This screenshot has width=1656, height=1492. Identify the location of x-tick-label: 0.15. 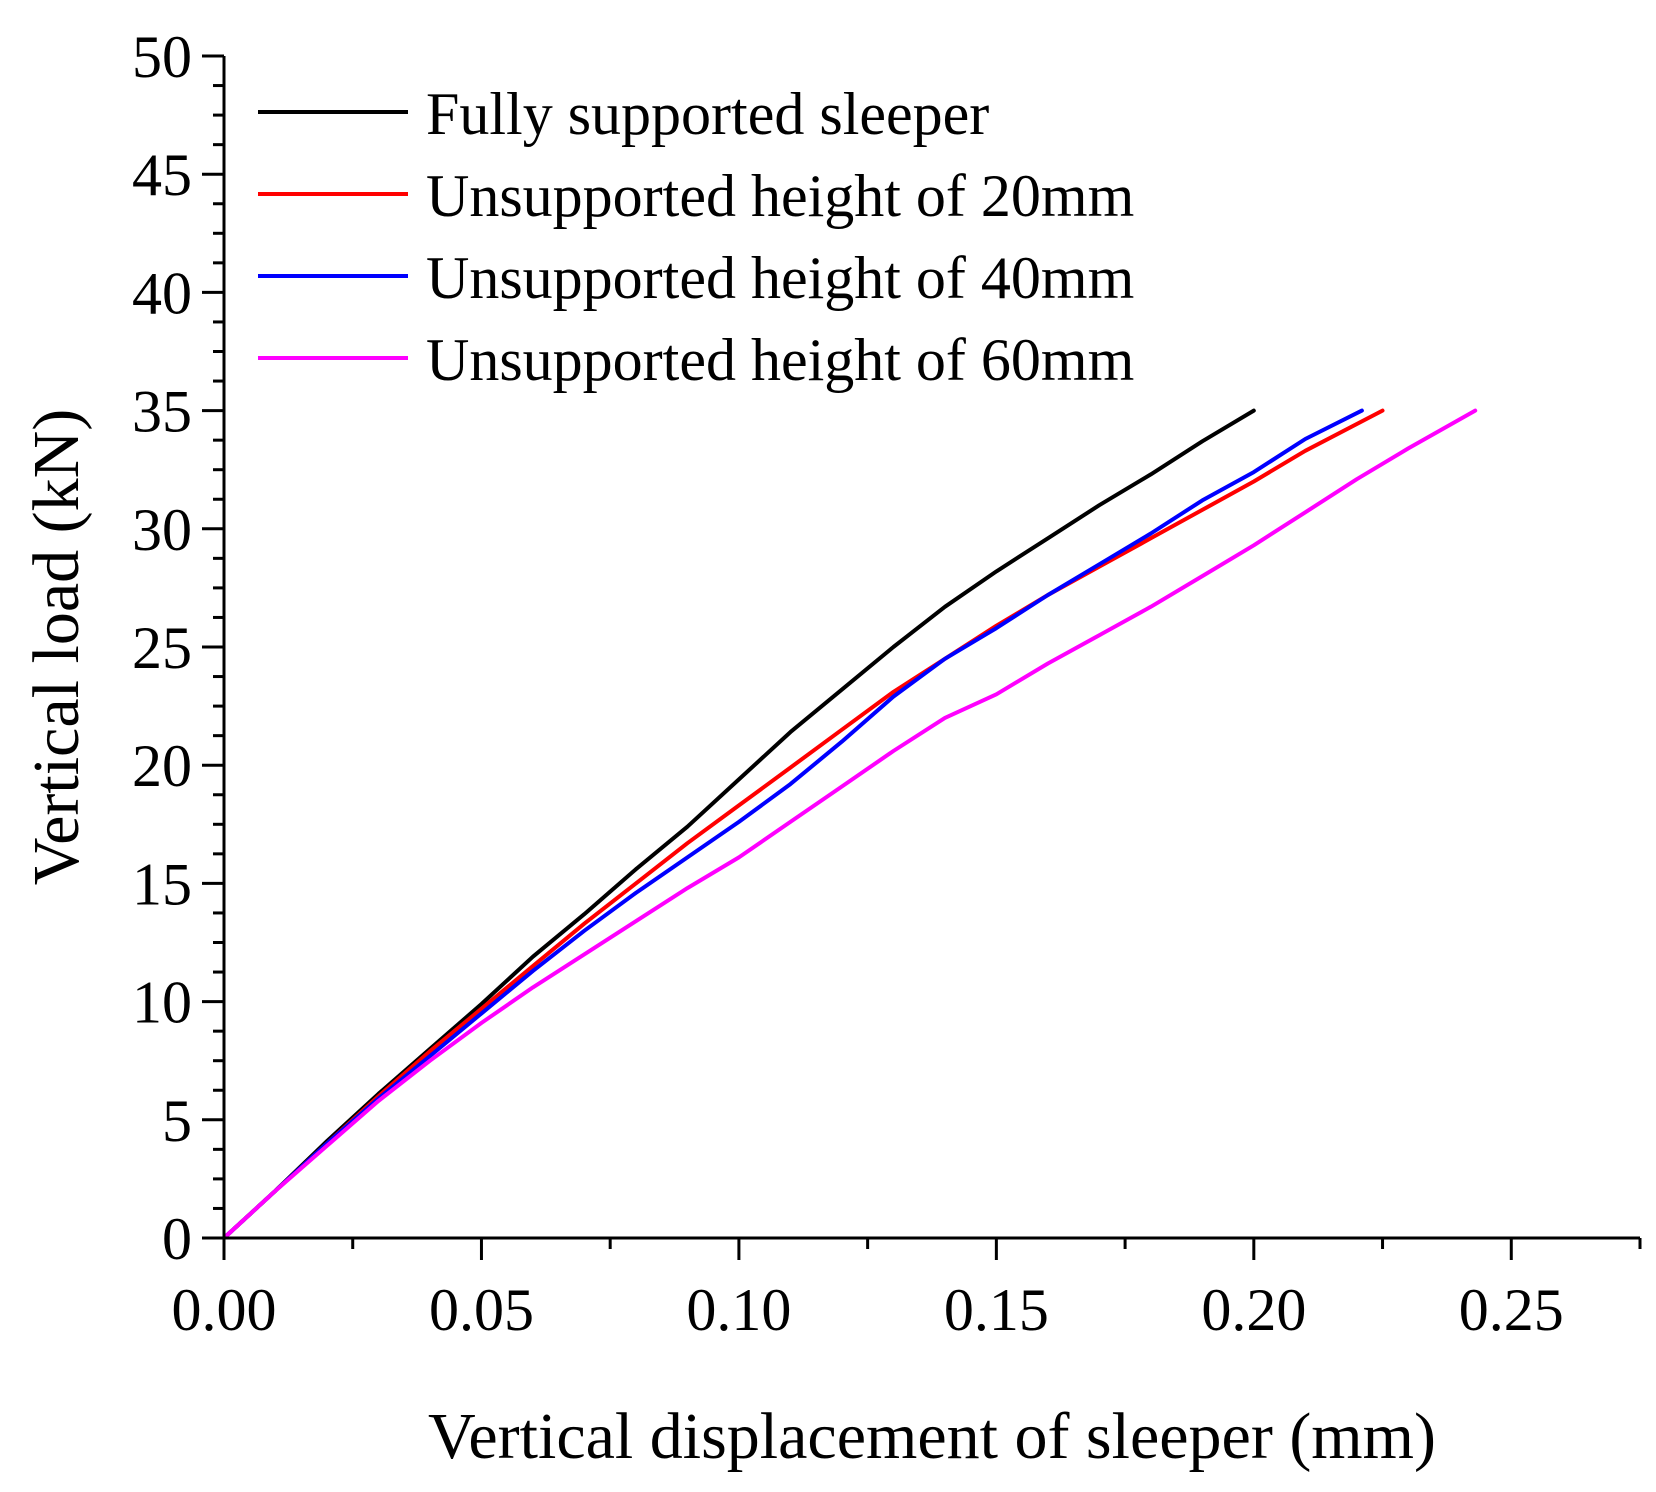
(996, 1310).